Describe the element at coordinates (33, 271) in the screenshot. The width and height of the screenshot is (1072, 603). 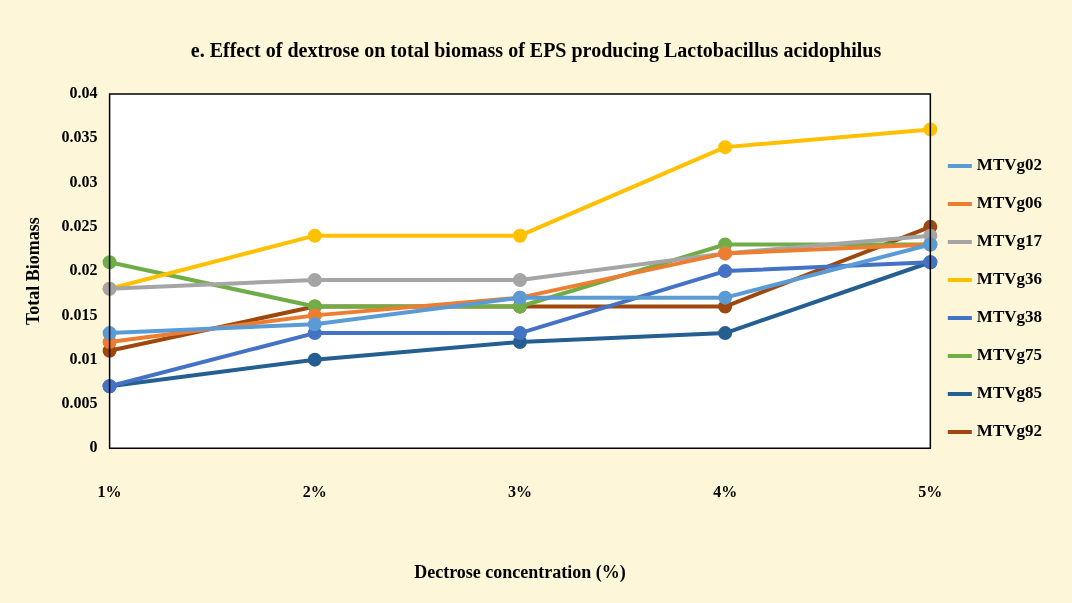
I see `y-axis-title: Total Biomass` at that location.